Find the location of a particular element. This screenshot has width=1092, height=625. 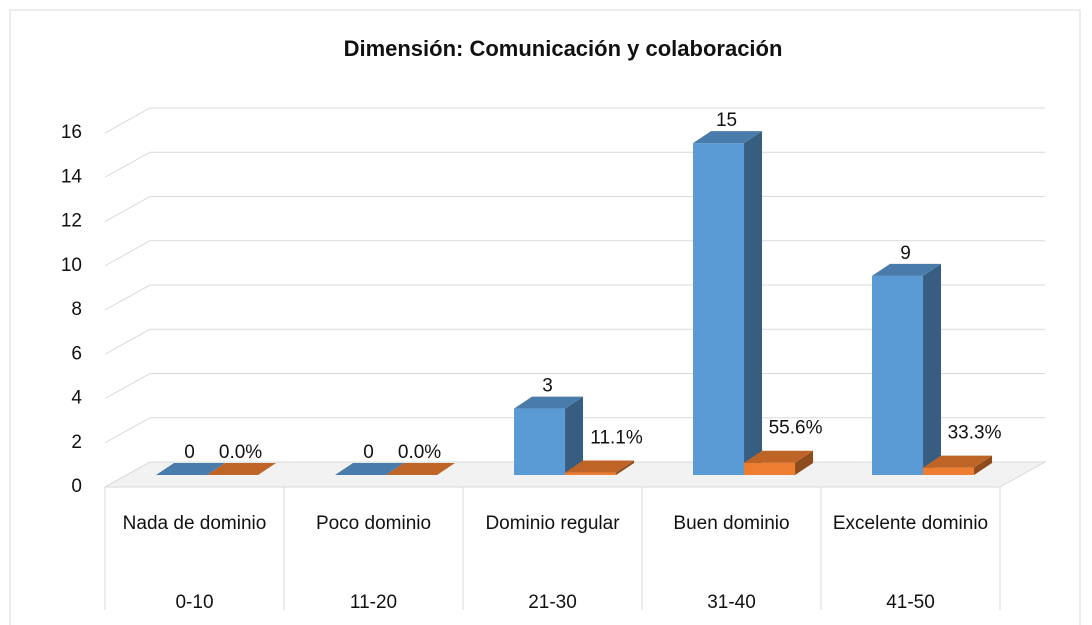

y-tick-label: 8 is located at coordinates (76, 309).